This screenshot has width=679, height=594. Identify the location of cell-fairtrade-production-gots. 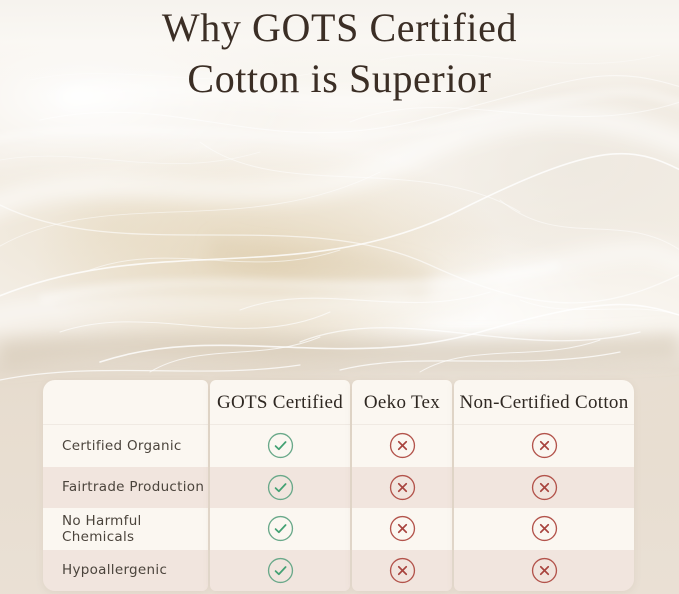
(280, 487).